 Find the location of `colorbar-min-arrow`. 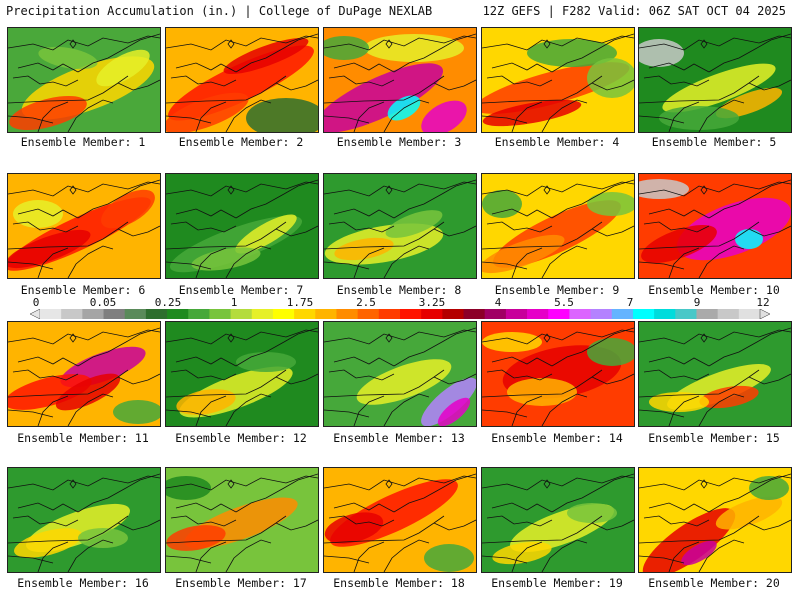

colorbar-min-arrow is located at coordinates (35, 314).